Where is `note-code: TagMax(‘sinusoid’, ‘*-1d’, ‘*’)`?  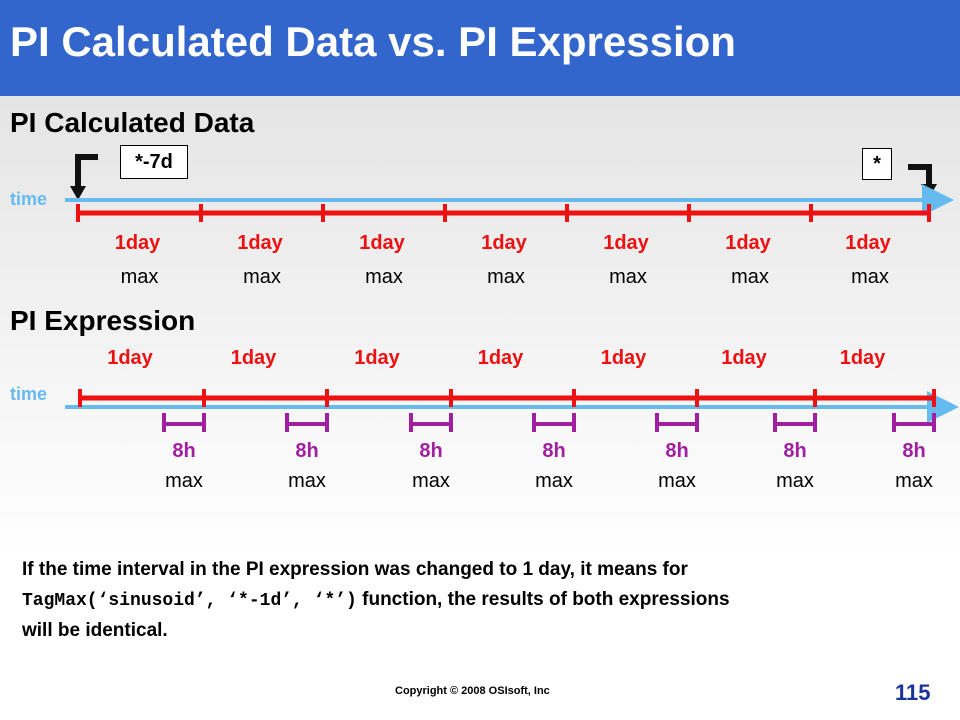
note-code: TagMax(‘sinusoid’, ‘*-1d’, ‘*’) is located at coordinates (189, 601).